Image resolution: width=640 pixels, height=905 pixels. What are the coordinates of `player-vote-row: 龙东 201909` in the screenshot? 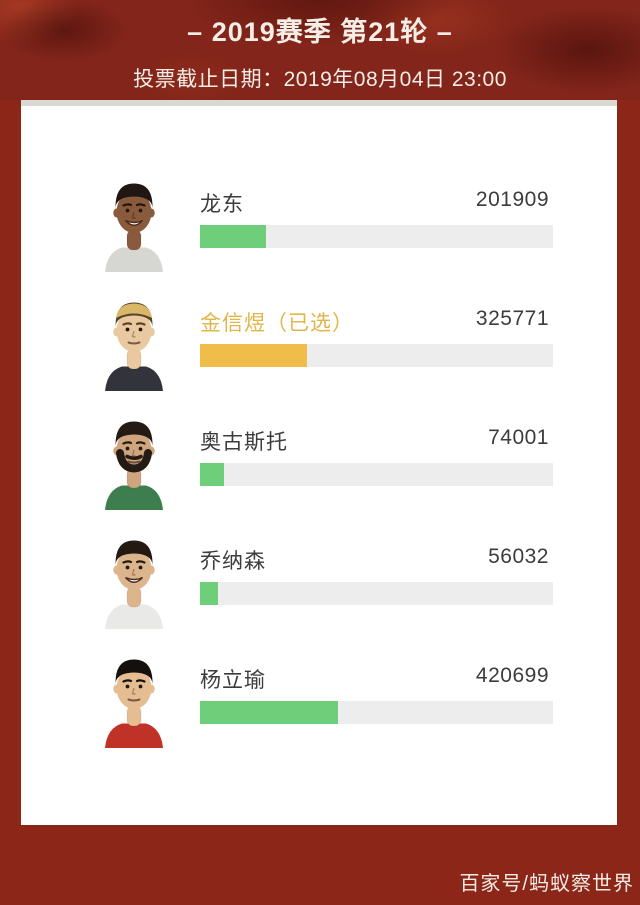 It's located at (319, 231).